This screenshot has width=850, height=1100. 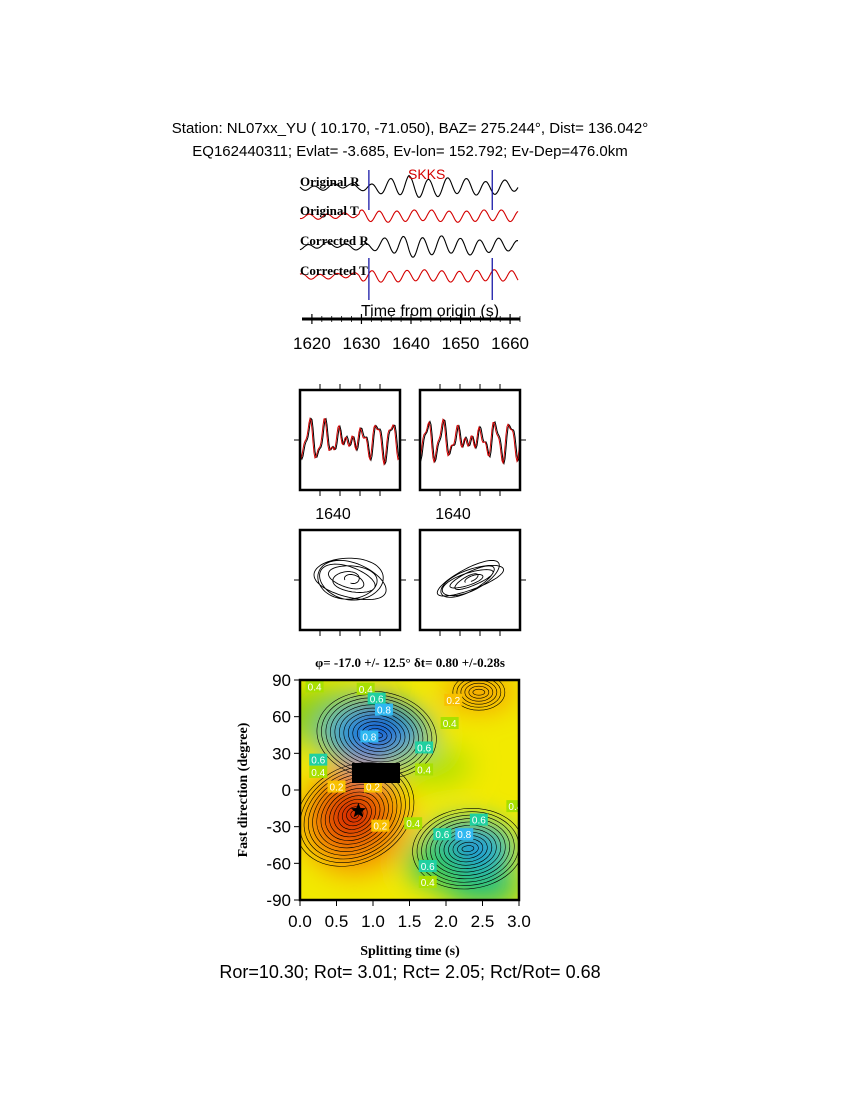 I want to click on time-tick-label: 1630, so click(x=362, y=343).